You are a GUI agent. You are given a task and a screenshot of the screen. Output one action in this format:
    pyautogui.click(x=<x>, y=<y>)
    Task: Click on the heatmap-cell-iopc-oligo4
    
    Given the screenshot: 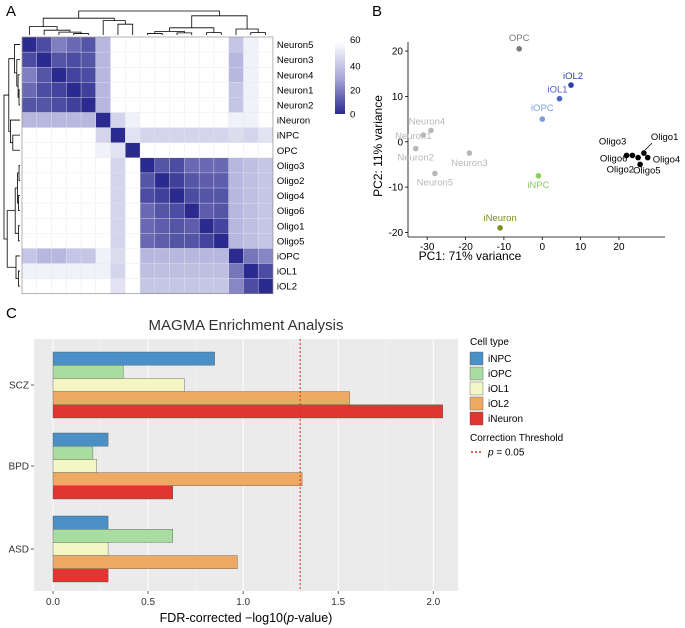 What is the action you would take?
    pyautogui.click(x=177, y=256)
    